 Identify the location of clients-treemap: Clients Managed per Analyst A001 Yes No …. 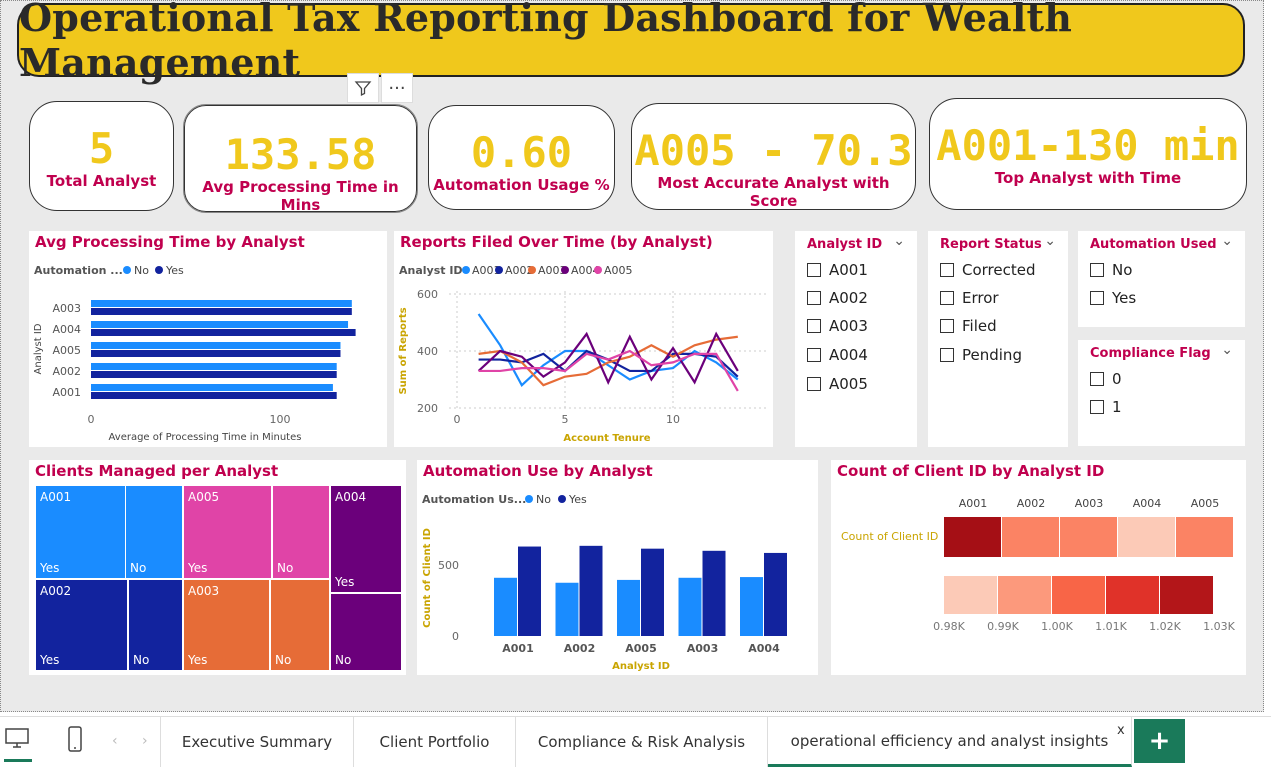
(217, 567).